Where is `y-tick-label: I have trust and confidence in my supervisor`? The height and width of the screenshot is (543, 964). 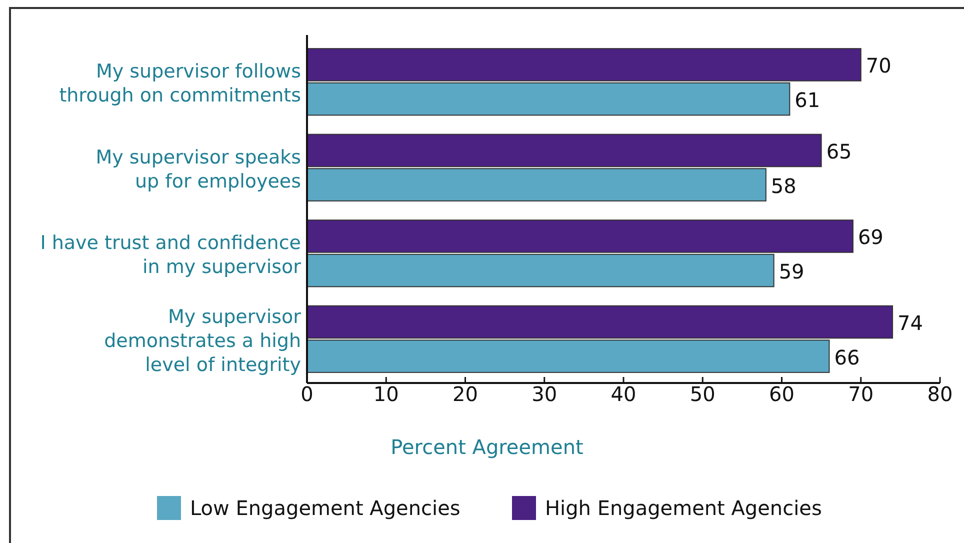
y-tick-label: I have trust and confidence in my supervisor is located at coordinates (171, 255).